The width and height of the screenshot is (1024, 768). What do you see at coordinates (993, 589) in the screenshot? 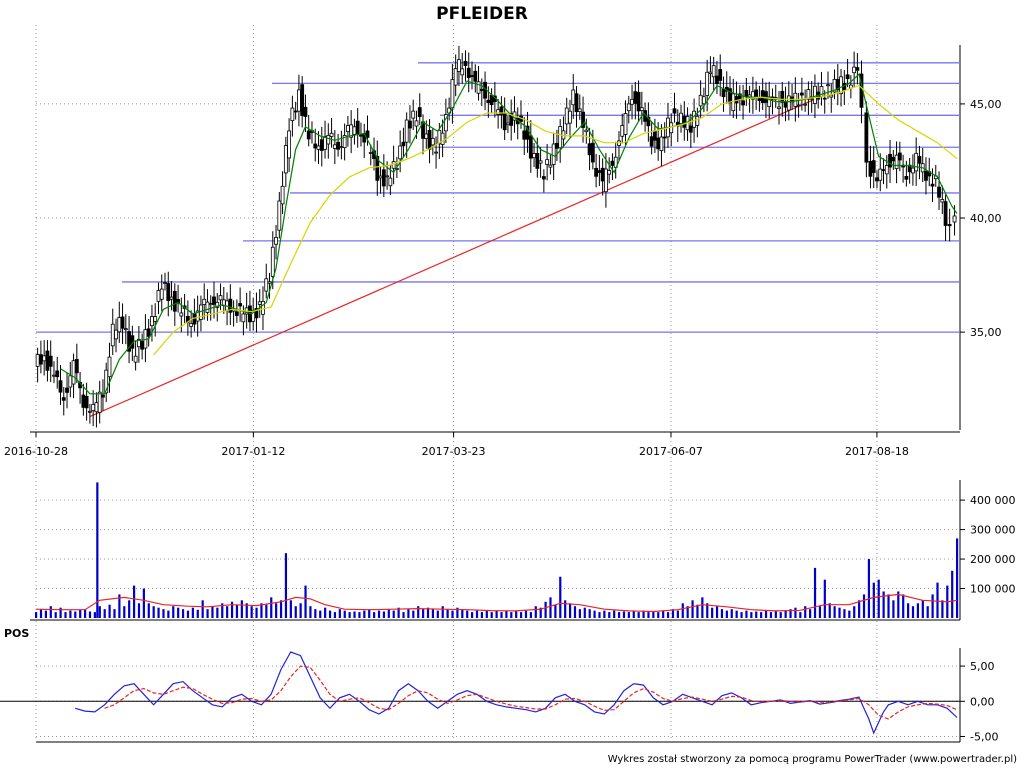
I see `volume-y-tick-label: 100 000` at bounding box center [993, 589].